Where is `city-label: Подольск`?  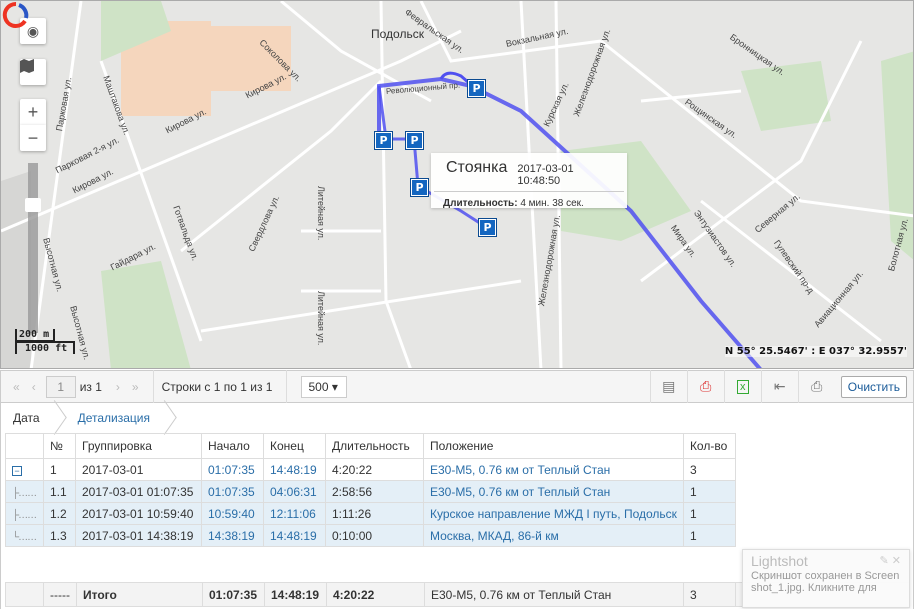 city-label: Подольск is located at coordinates (397, 34).